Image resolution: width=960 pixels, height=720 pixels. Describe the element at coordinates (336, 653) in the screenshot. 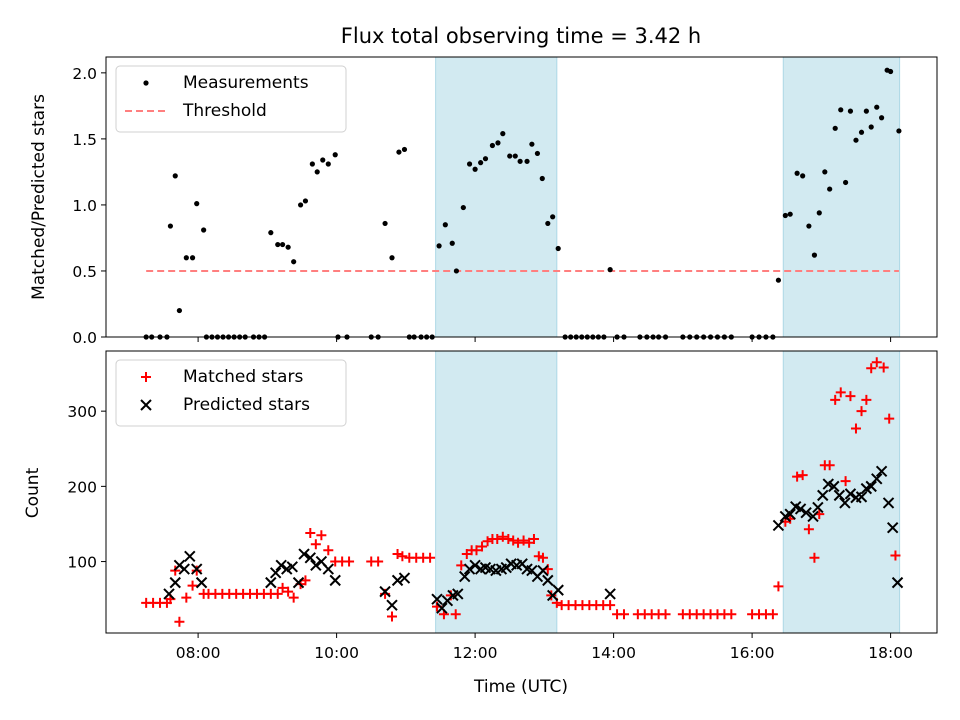

I see `x-tick-label: 10:00` at that location.